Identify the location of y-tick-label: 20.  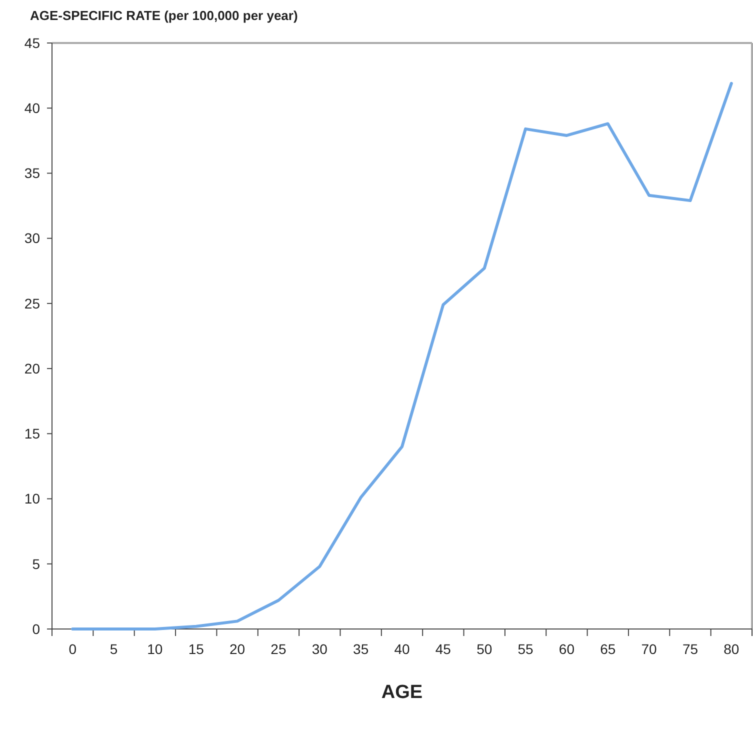
(32, 368).